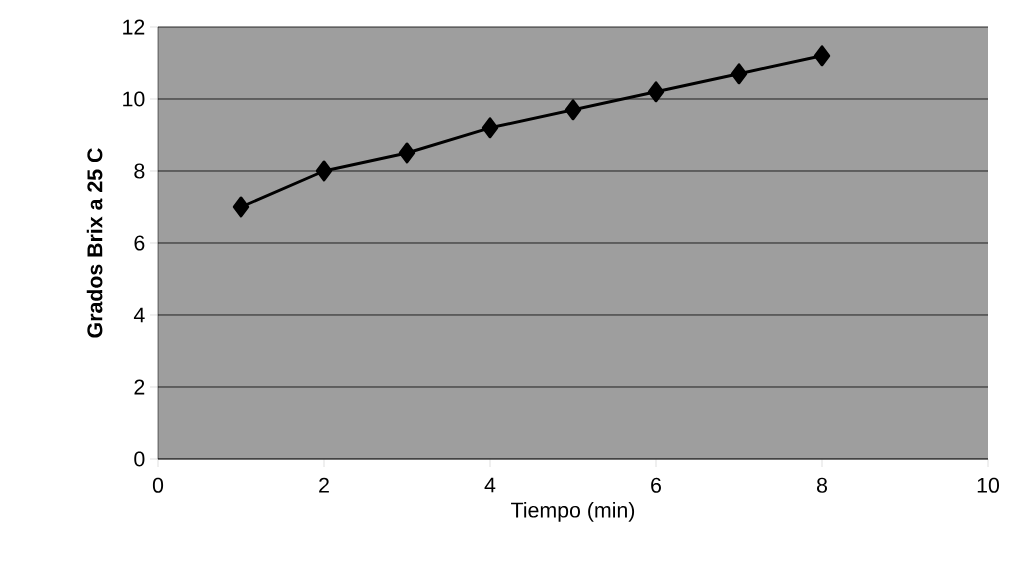 This screenshot has height=584, width=1013. I want to click on y-tick-label: 2, so click(139, 387).